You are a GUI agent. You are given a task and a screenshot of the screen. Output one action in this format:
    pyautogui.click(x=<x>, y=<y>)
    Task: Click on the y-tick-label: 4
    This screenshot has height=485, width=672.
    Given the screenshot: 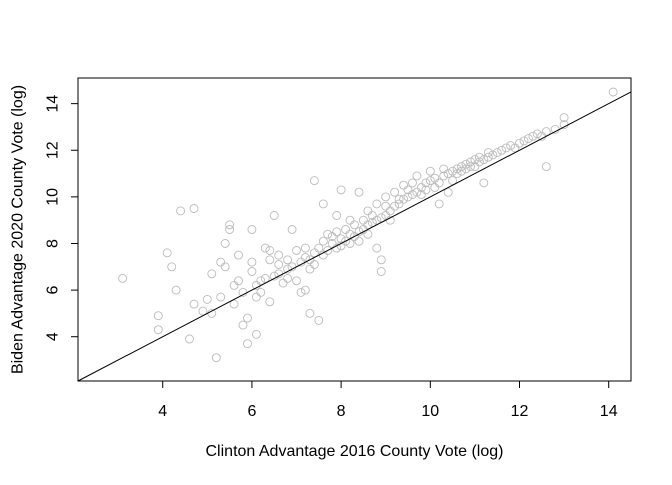 What is the action you would take?
    pyautogui.click(x=53, y=336)
    